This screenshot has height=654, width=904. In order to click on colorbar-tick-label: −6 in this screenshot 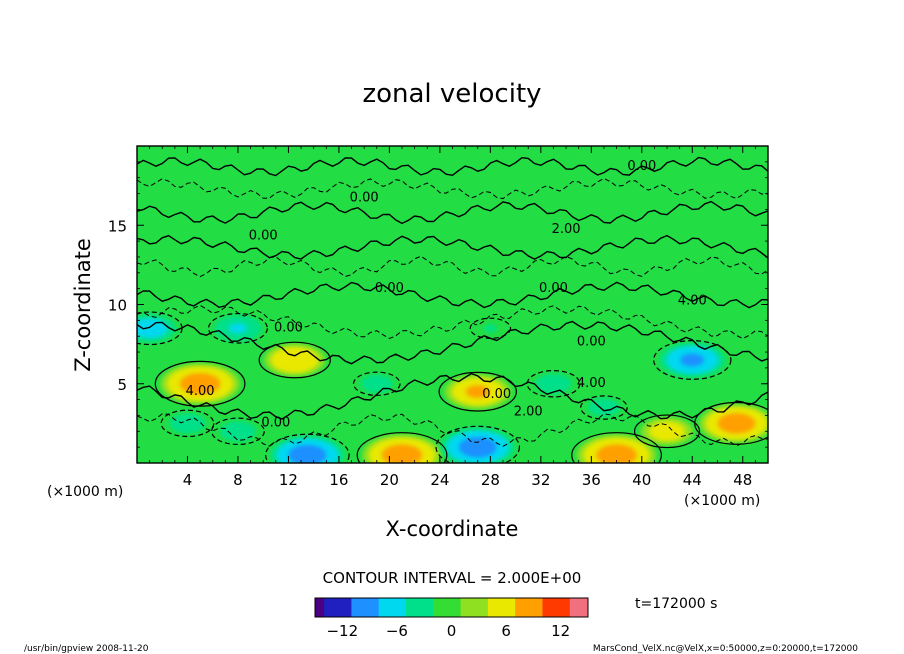, I will do `click(397, 631)`.